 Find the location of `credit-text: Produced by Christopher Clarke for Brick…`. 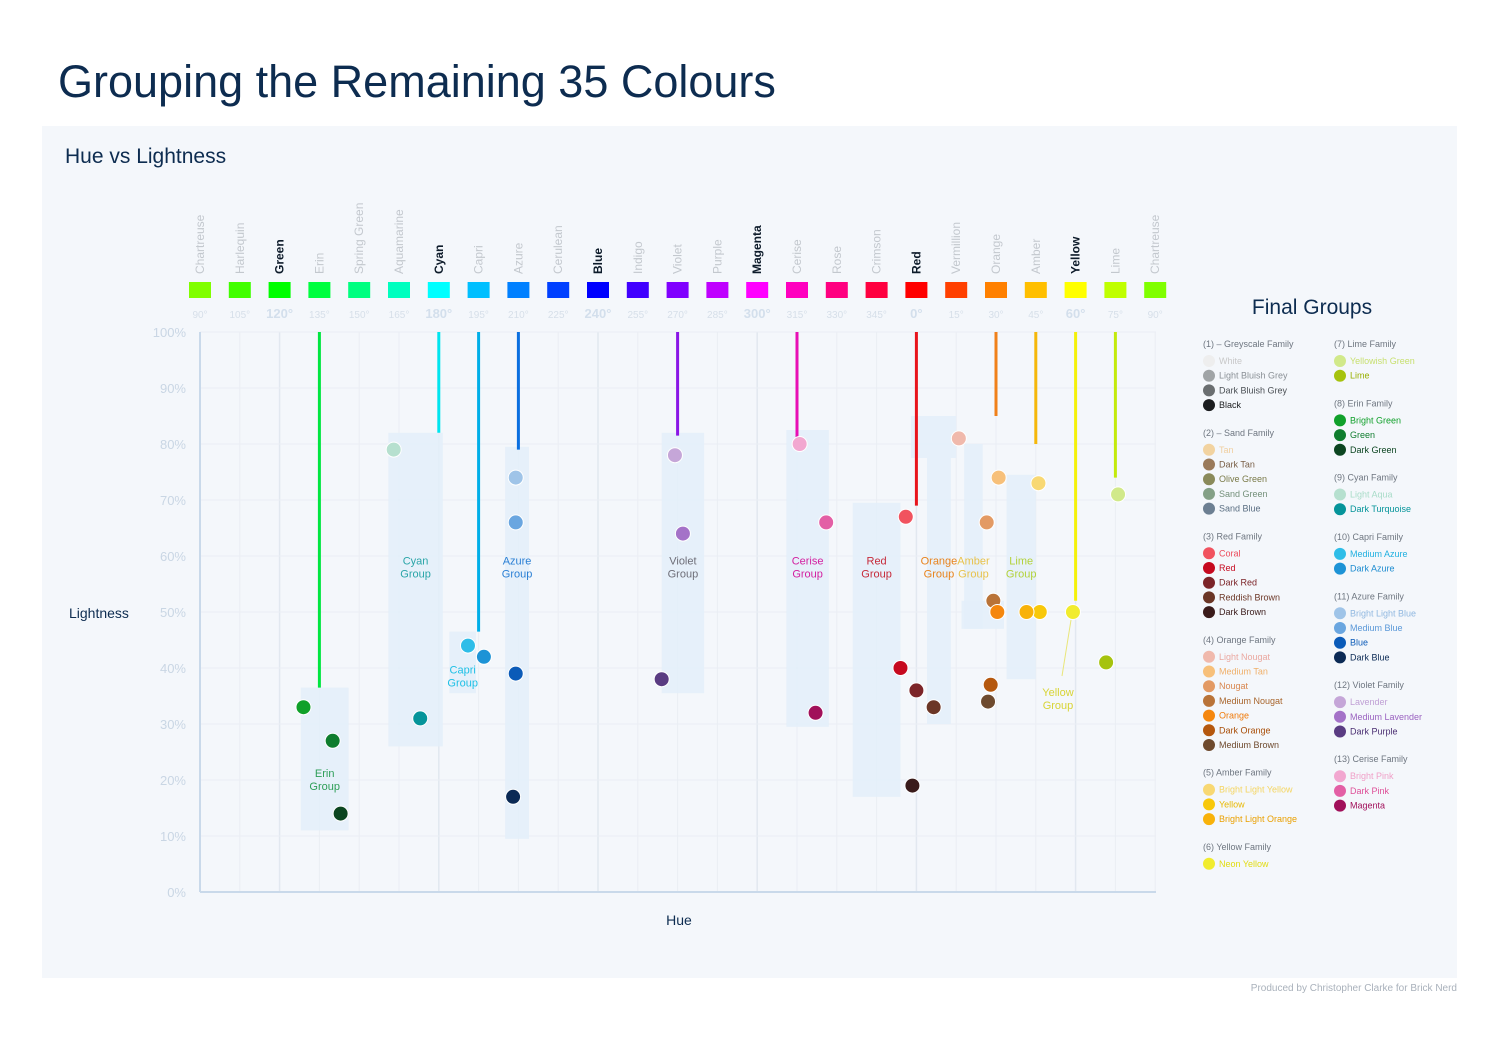

credit-text: Produced by Christopher Clarke for Brick… is located at coordinates (1353, 988).